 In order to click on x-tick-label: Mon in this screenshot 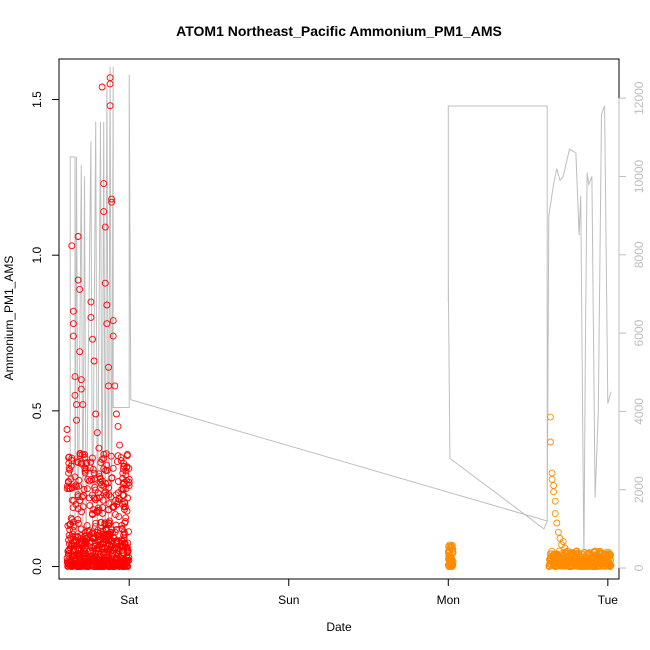, I will do `click(448, 600)`.